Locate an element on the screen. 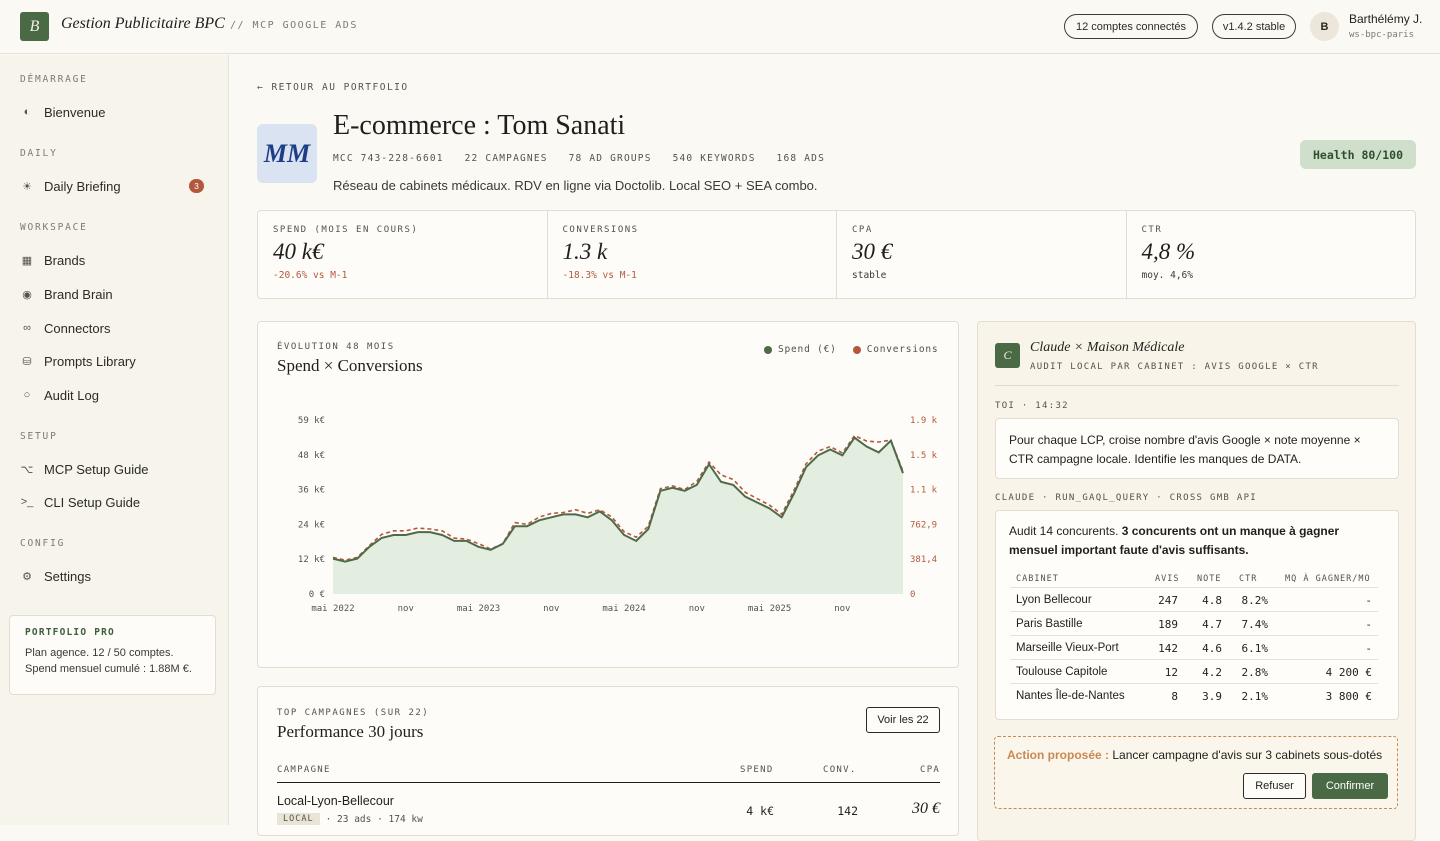 This screenshot has height=841, width=1440. y-right-tick-label: 762,9 is located at coordinates (923, 525).